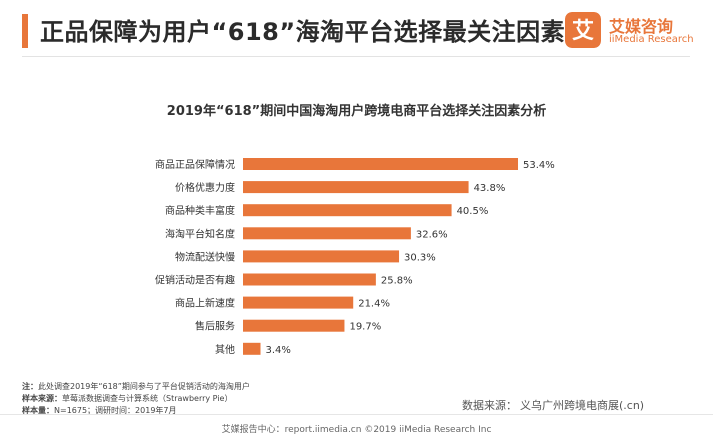 This screenshot has width=713, height=443. Describe the element at coordinates (473, 211) in the screenshot. I see `value-label: 40.5%` at that location.